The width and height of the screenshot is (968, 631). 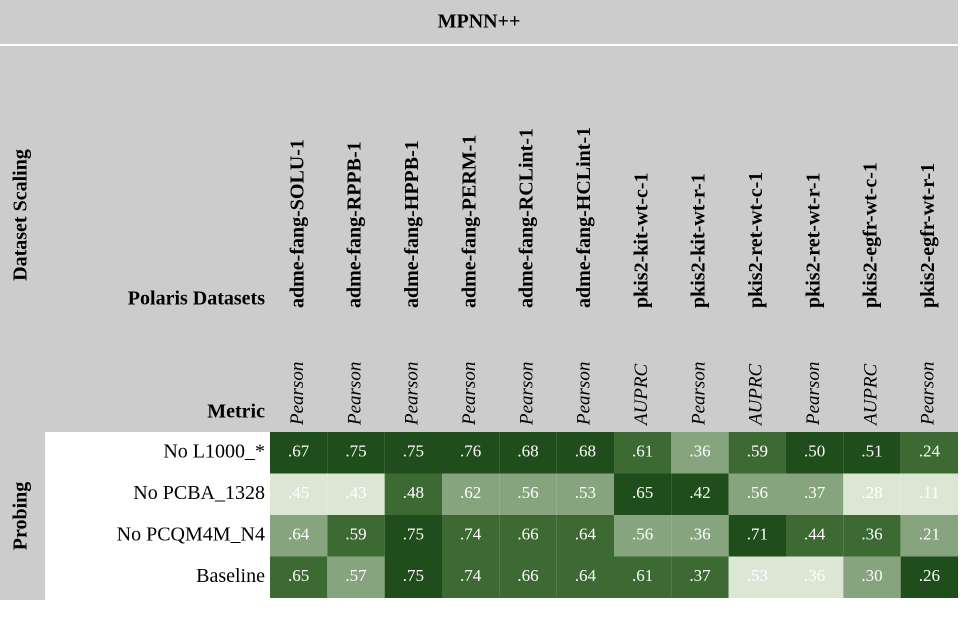 I want to click on column-name: pkis2-kit-wt-c-1, so click(x=641, y=240).